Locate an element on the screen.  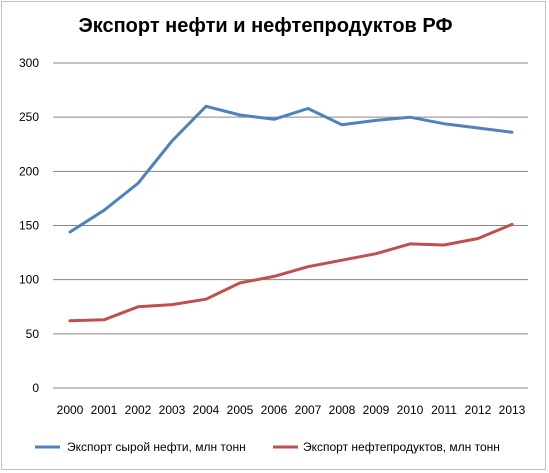
x-tick-label-2009: 2009 is located at coordinates (376, 410).